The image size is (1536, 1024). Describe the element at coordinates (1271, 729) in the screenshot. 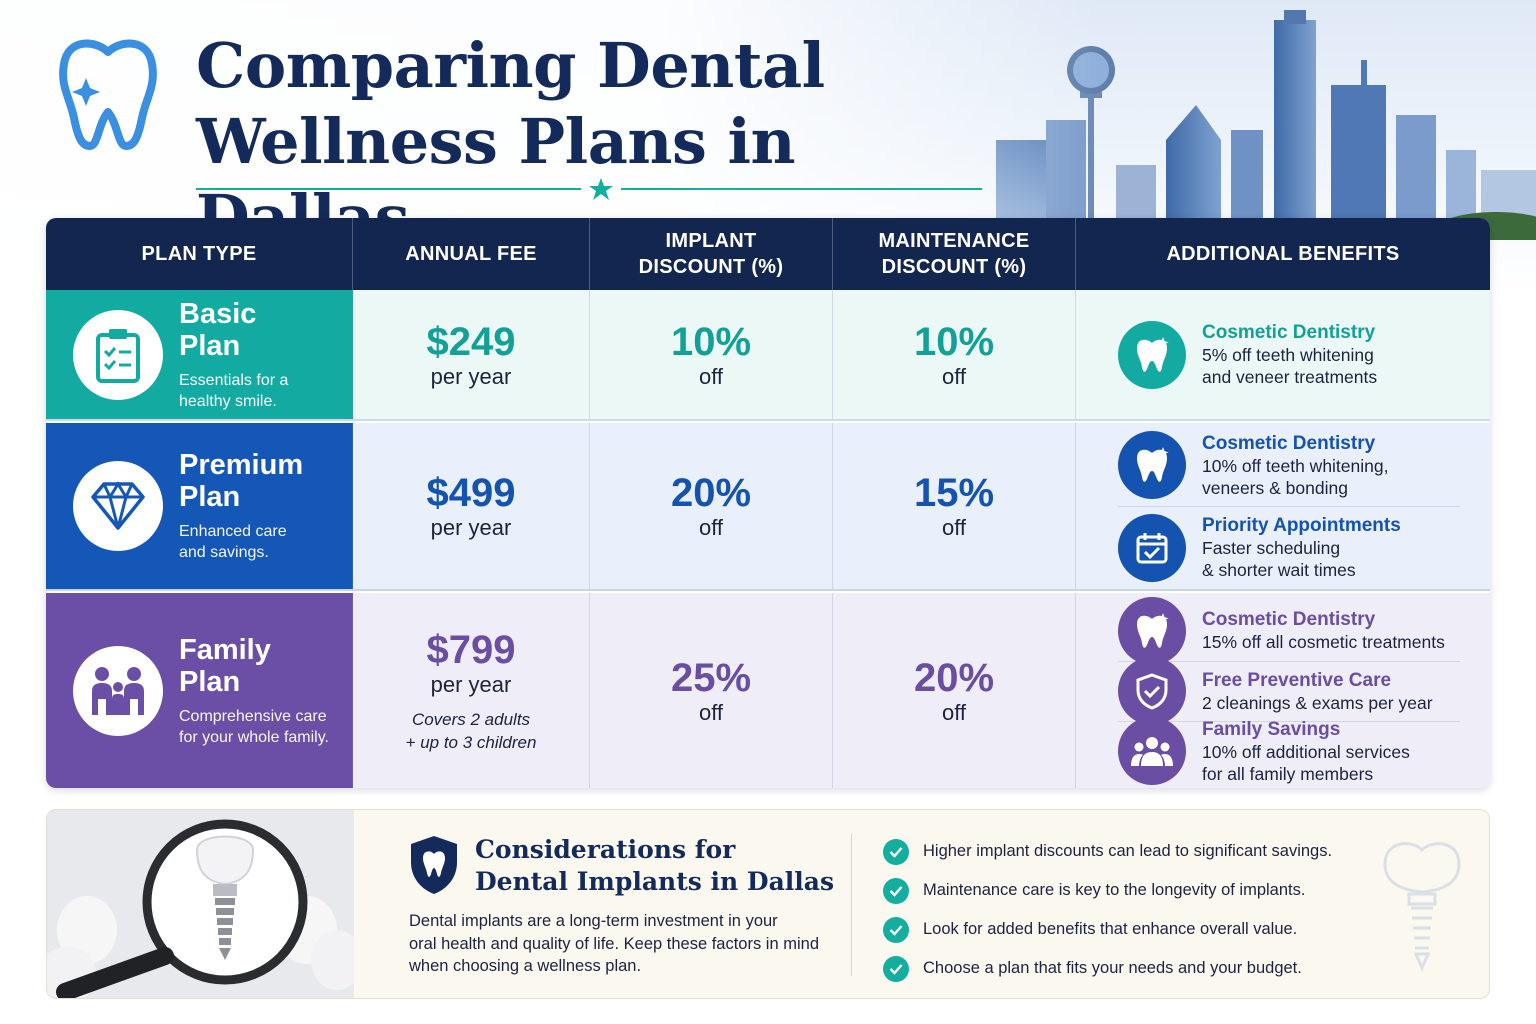

I see `benefit-title: Family Savings` at that location.